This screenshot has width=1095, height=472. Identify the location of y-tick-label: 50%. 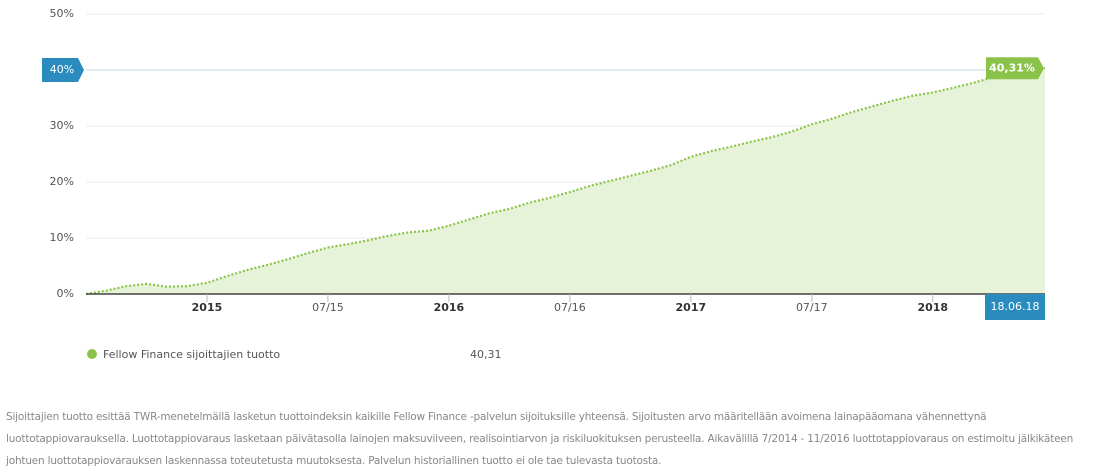
(62, 13).